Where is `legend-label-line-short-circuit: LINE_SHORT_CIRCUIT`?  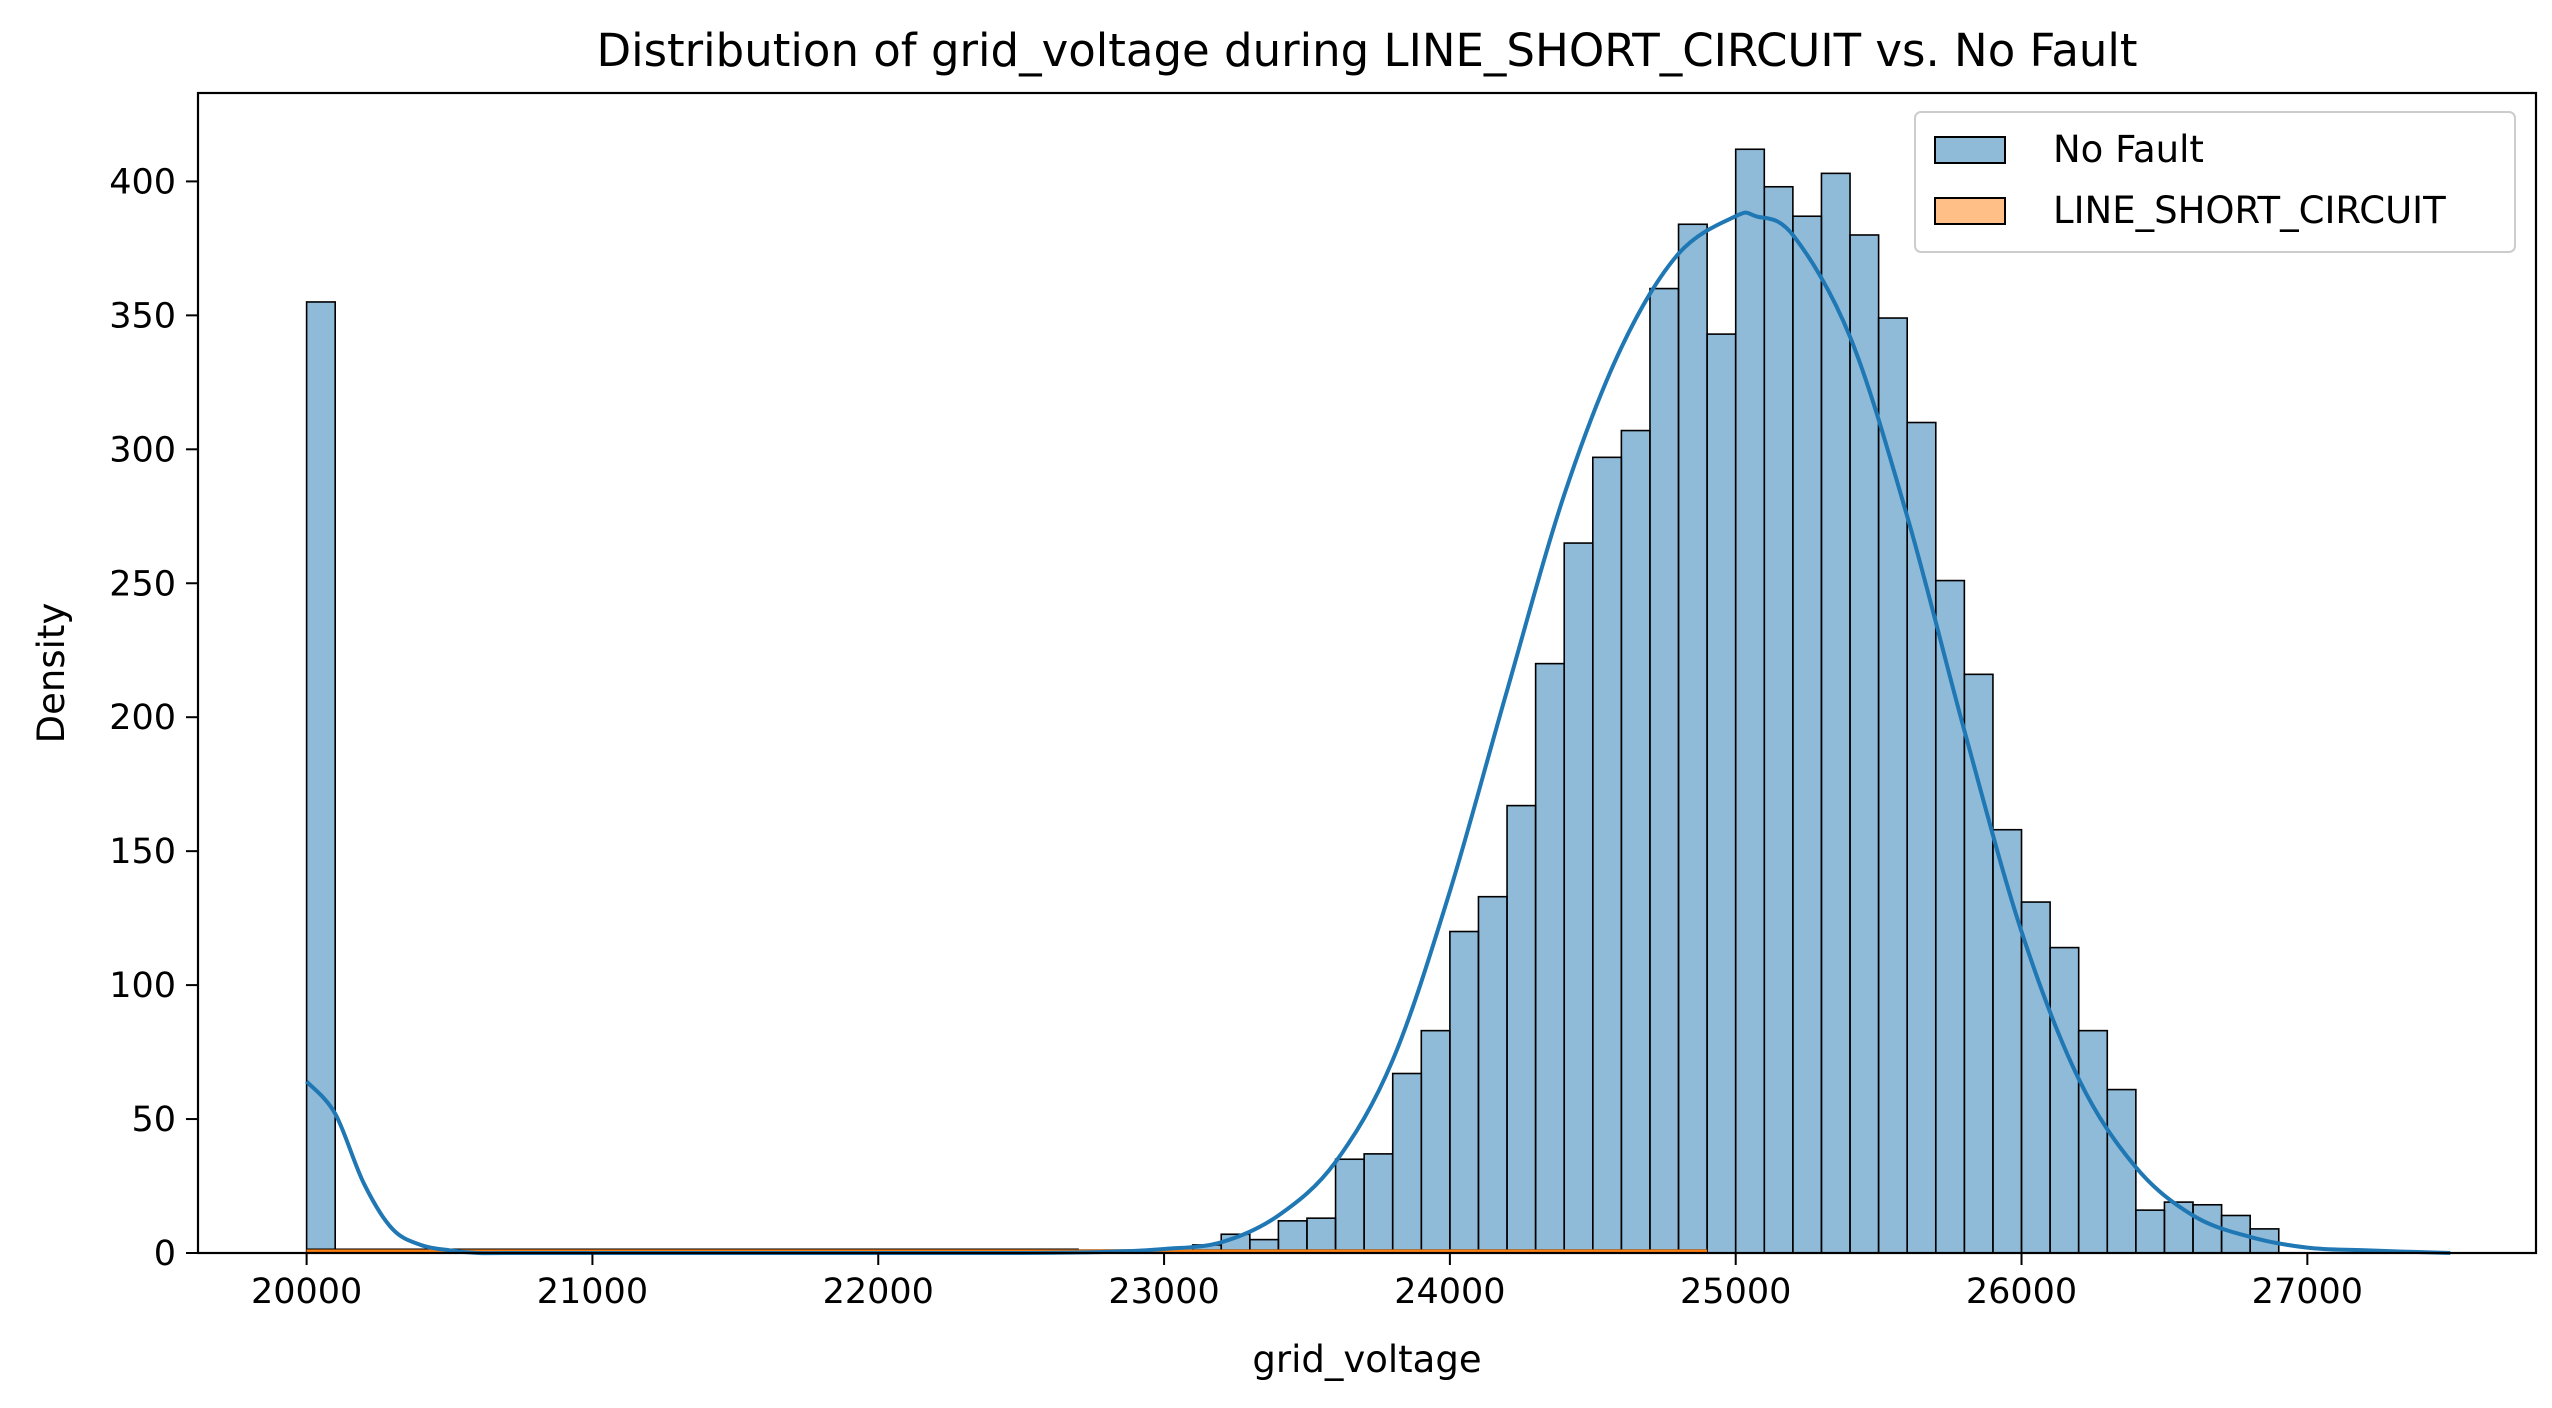 legend-label-line-short-circuit: LINE_SHORT_CIRCUIT is located at coordinates (2249, 210).